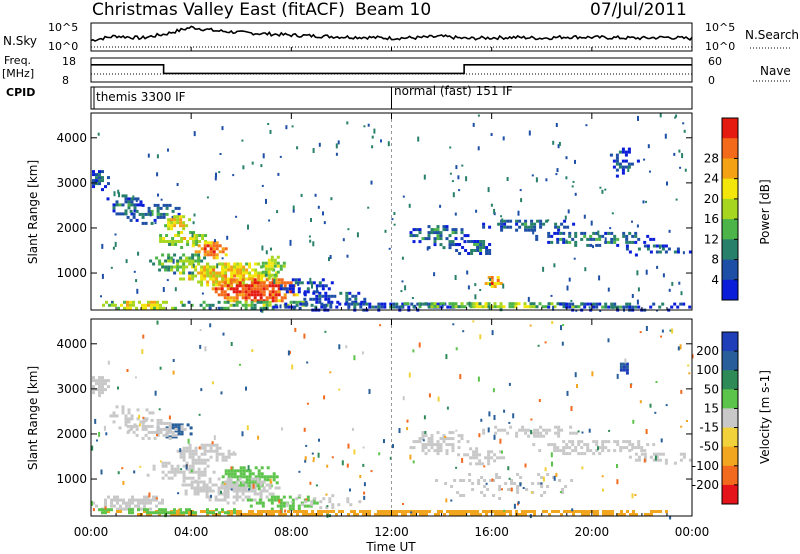  Describe the element at coordinates (71, 344) in the screenshot. I see `y-tick-label: 4000` at that location.